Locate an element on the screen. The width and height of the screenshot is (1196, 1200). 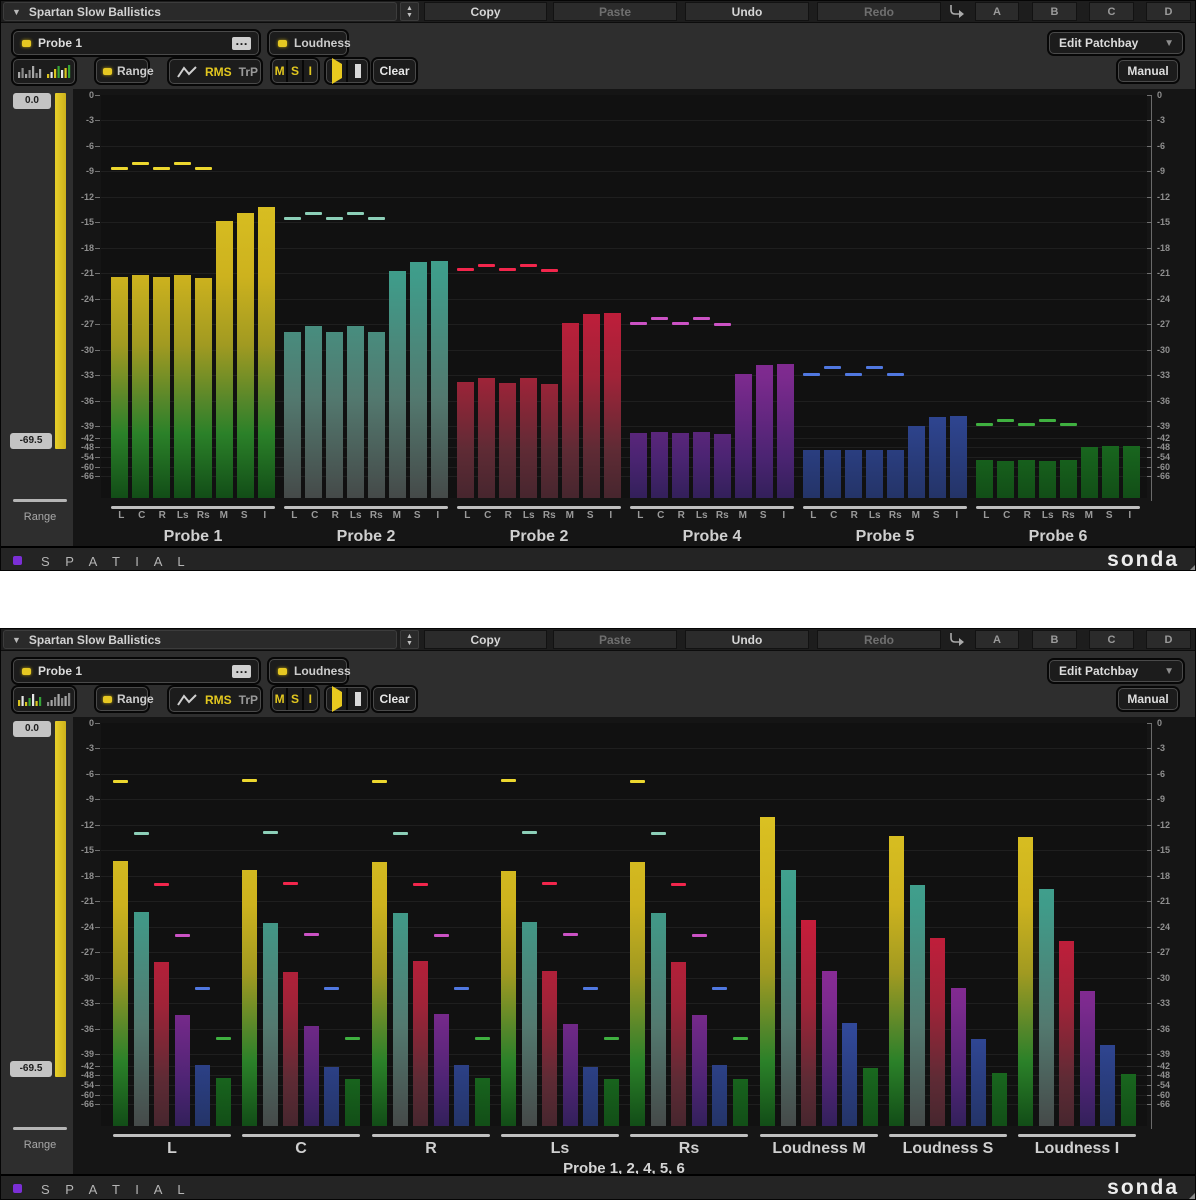
probes-bottom-label: Probe 1, 2, 4, 5, 6 is located at coordinates (624, 1168).